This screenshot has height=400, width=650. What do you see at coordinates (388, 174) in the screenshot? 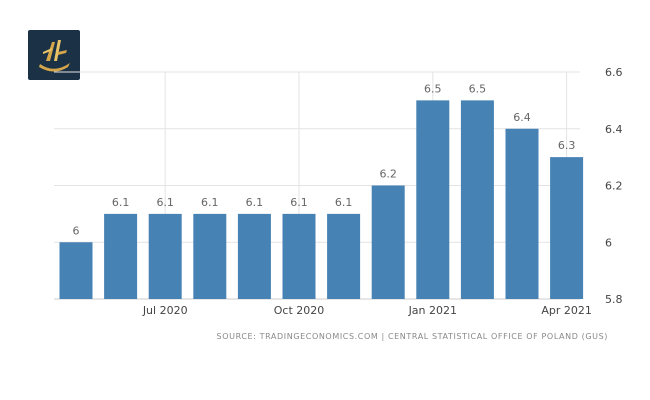
I see `data-label: 6.2` at bounding box center [388, 174].